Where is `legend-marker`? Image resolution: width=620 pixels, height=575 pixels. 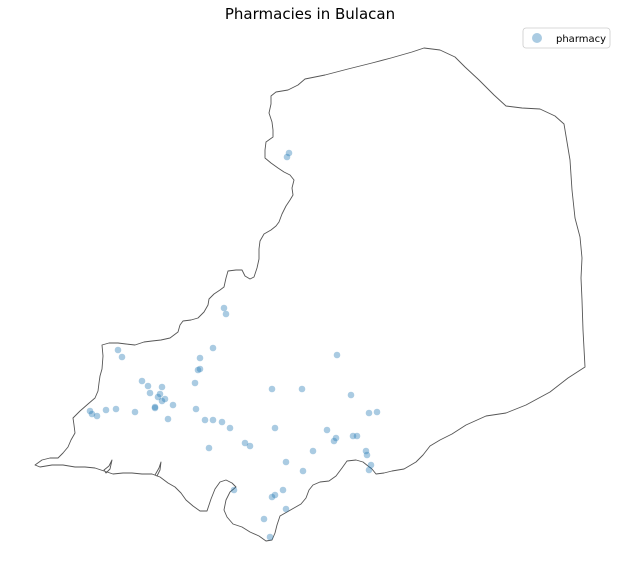 legend-marker is located at coordinates (537, 38).